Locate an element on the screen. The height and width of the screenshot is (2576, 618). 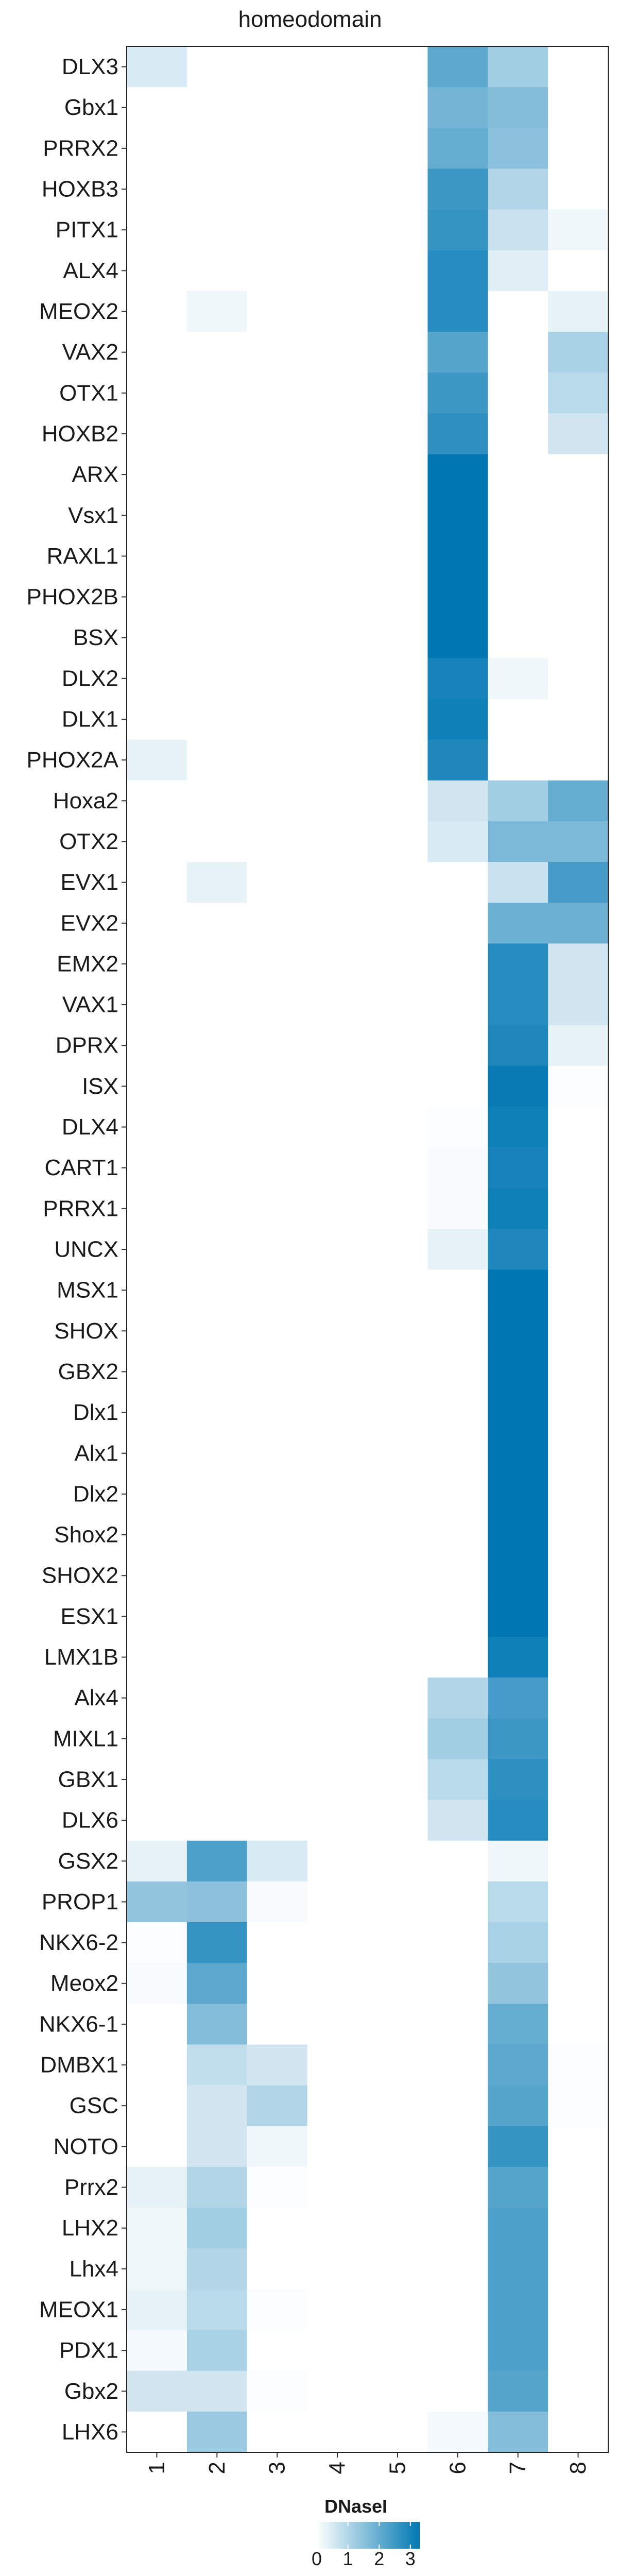
colorbar-tick-label: 0 is located at coordinates (317, 2558).